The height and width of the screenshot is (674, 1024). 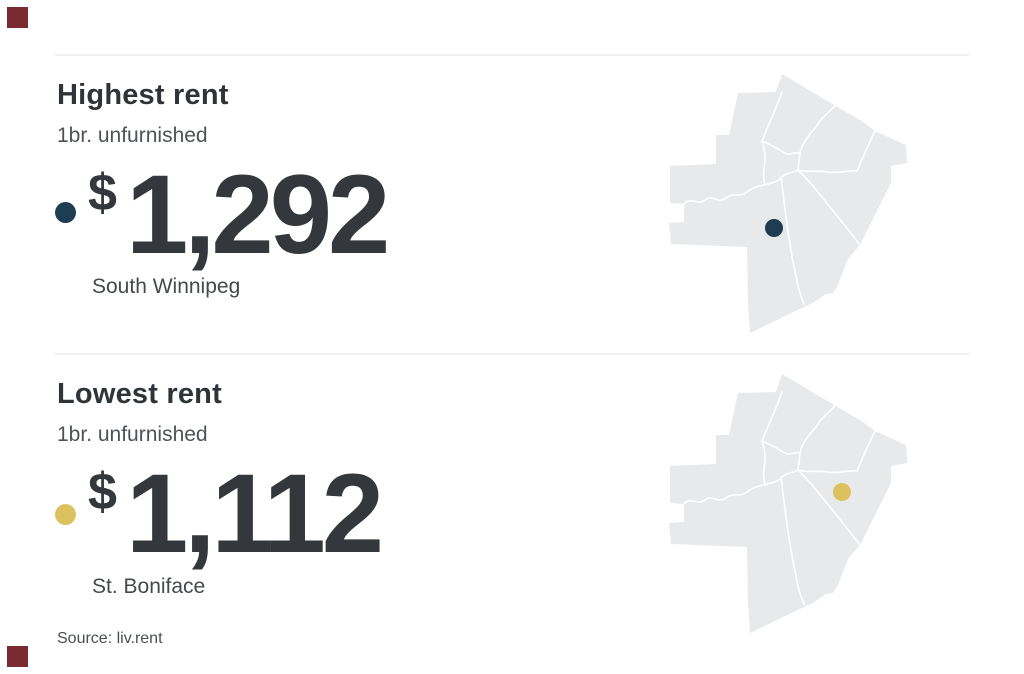 What do you see at coordinates (110, 638) in the screenshot?
I see `source-attribution: Source: liv.rent` at bounding box center [110, 638].